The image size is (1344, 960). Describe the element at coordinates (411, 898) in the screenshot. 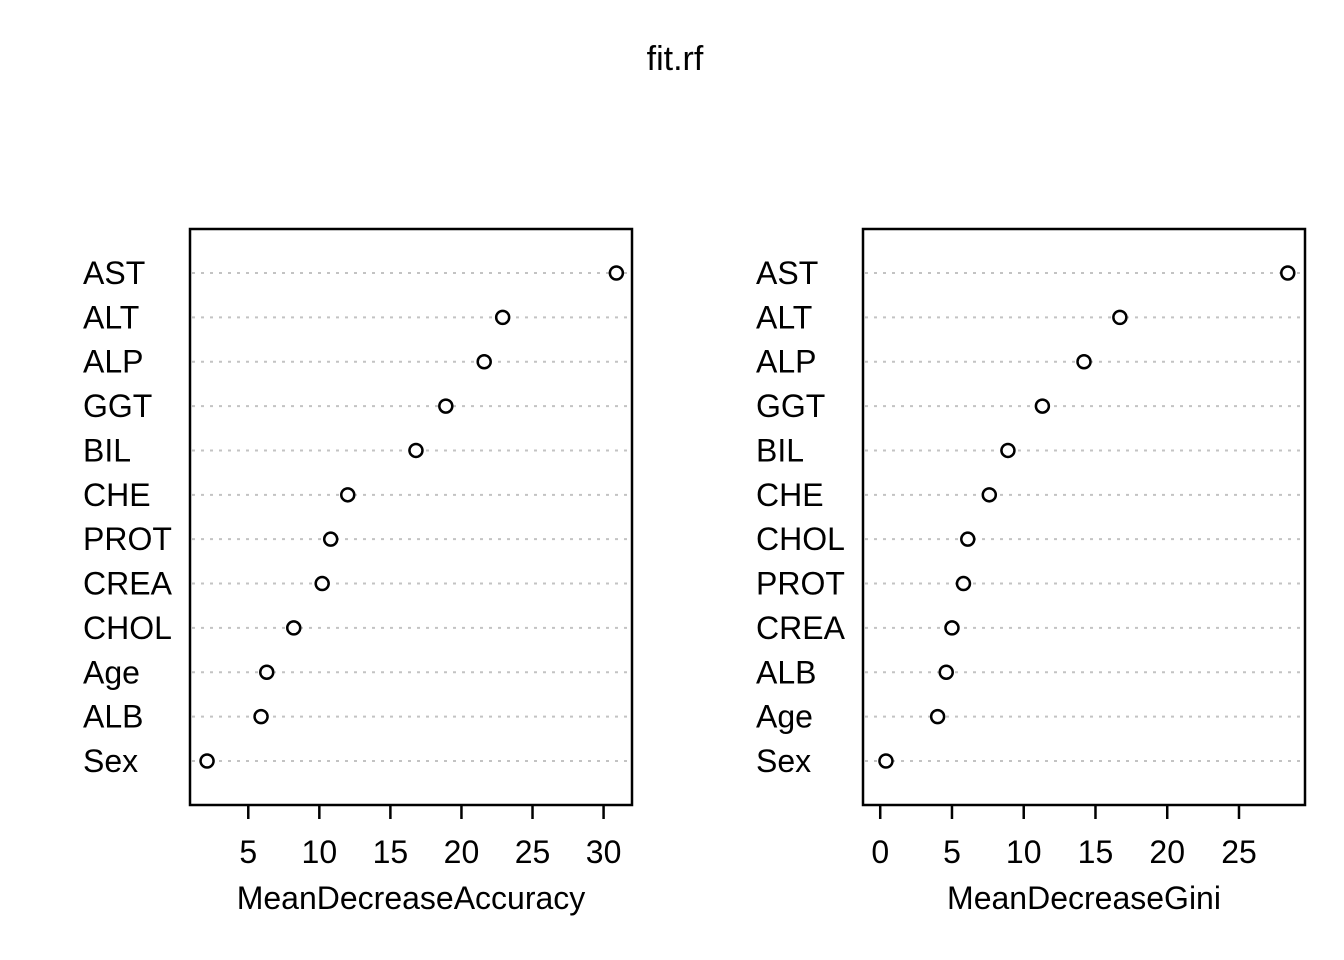

I see `x-axis-label-accuracy: MeanDecreaseAccuracy` at that location.